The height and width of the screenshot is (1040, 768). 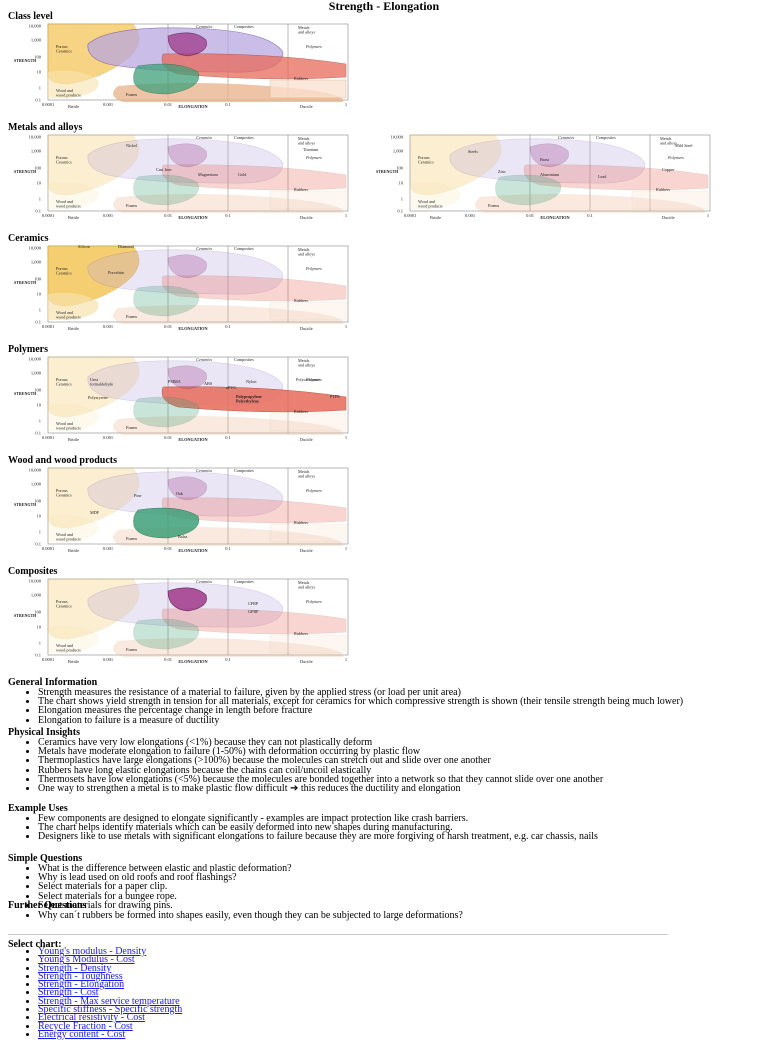 What do you see at coordinates (91, 1018) in the screenshot?
I see `chart-link: Electrical resistivity - Cost` at bounding box center [91, 1018].